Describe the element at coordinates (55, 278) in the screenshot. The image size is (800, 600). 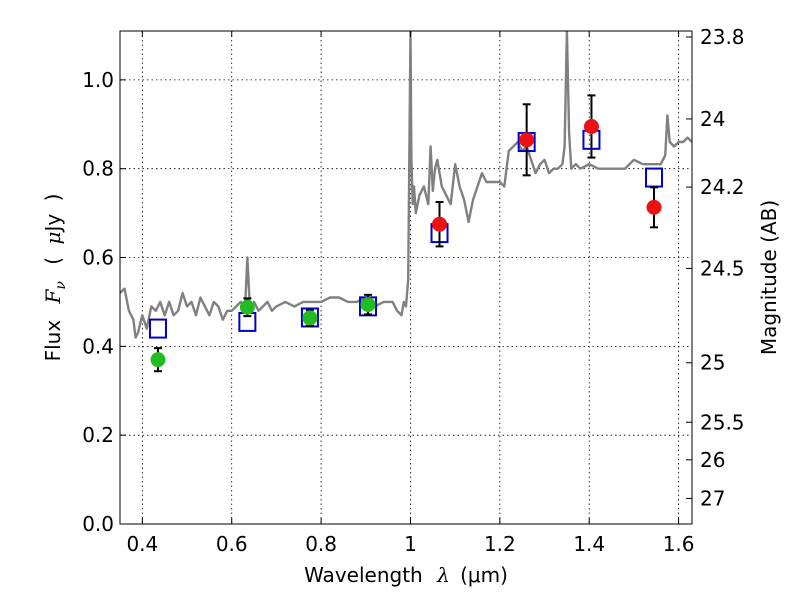
I see `y-axis-label: Flux Fν ( μJy )` at that location.